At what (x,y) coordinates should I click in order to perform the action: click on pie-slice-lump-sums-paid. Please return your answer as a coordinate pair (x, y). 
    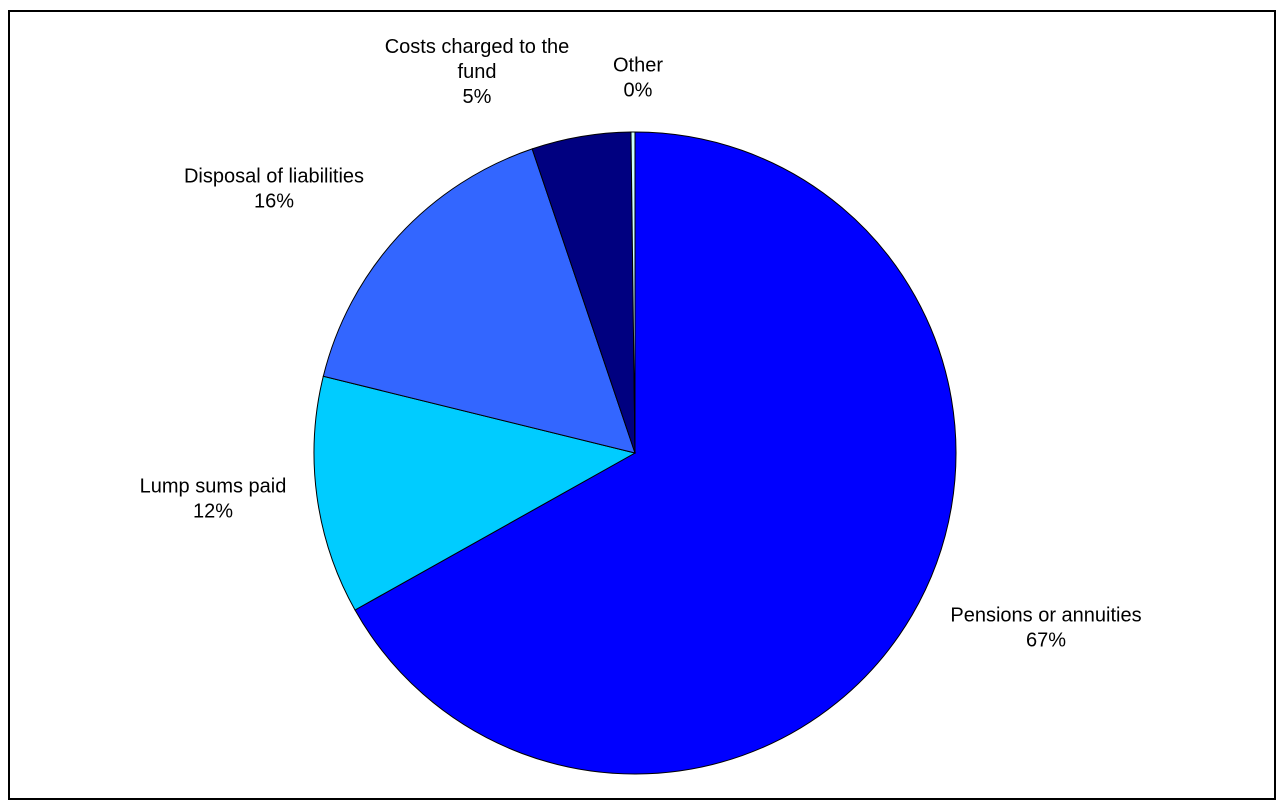
    Looking at the image, I should click on (475, 493).